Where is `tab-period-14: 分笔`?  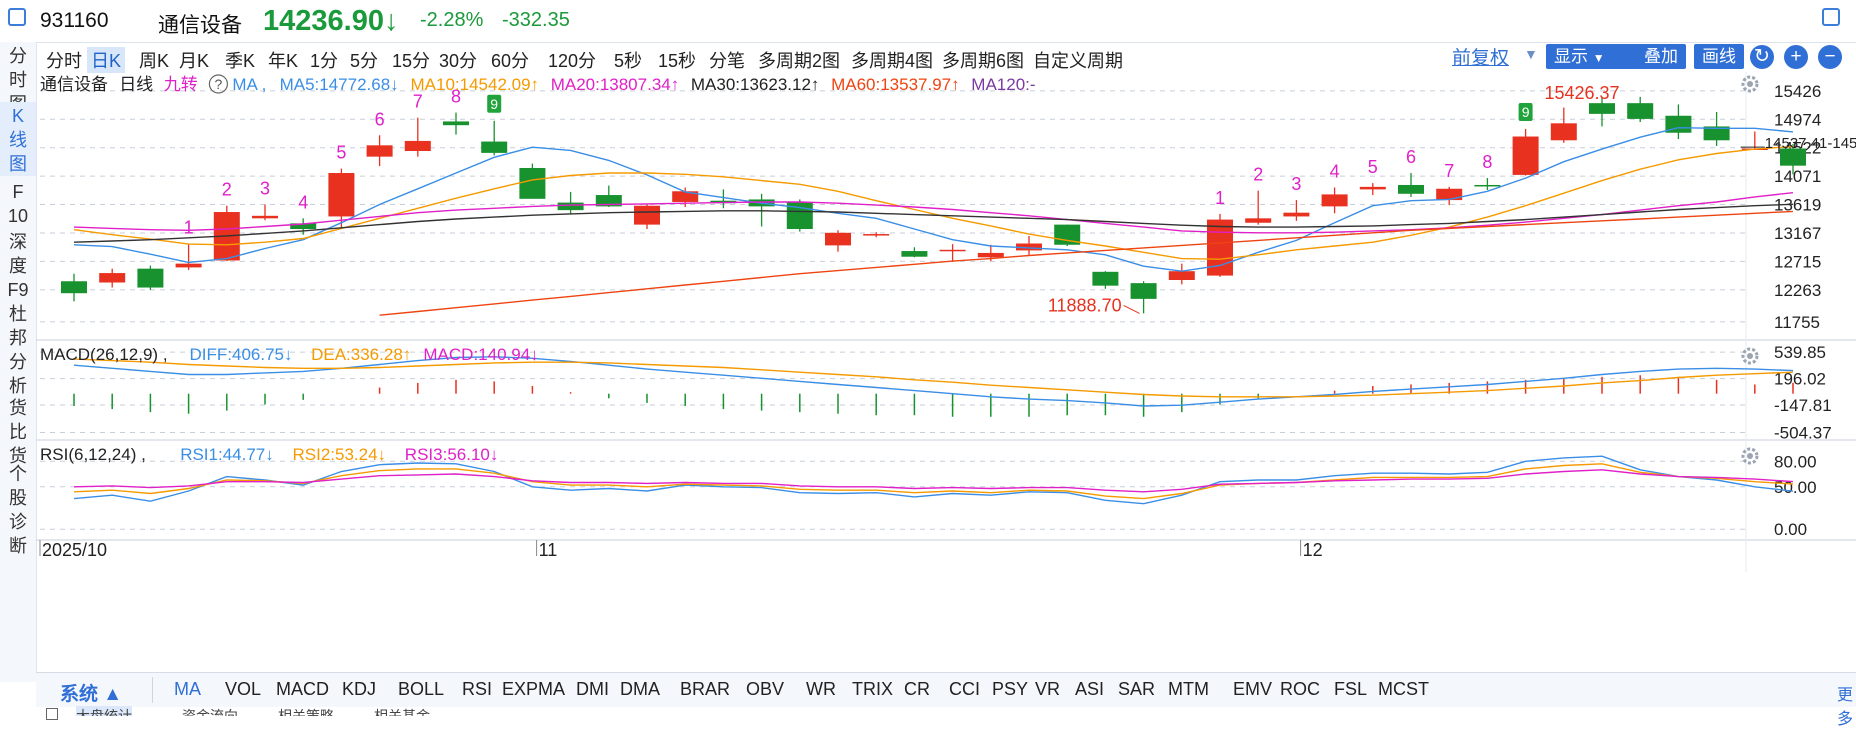
tab-period-14: 分笔 is located at coordinates (727, 61).